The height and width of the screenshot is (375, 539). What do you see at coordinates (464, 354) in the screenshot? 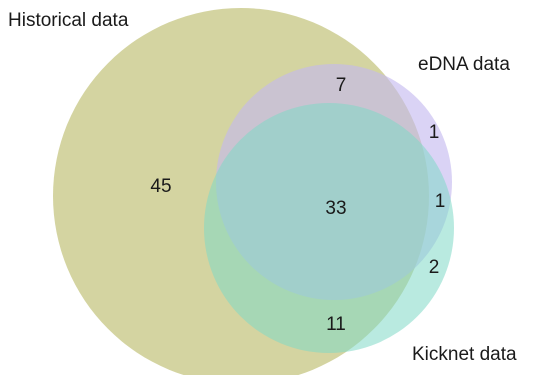
I see `kicknet-data-label: Kicknet data` at bounding box center [464, 354].